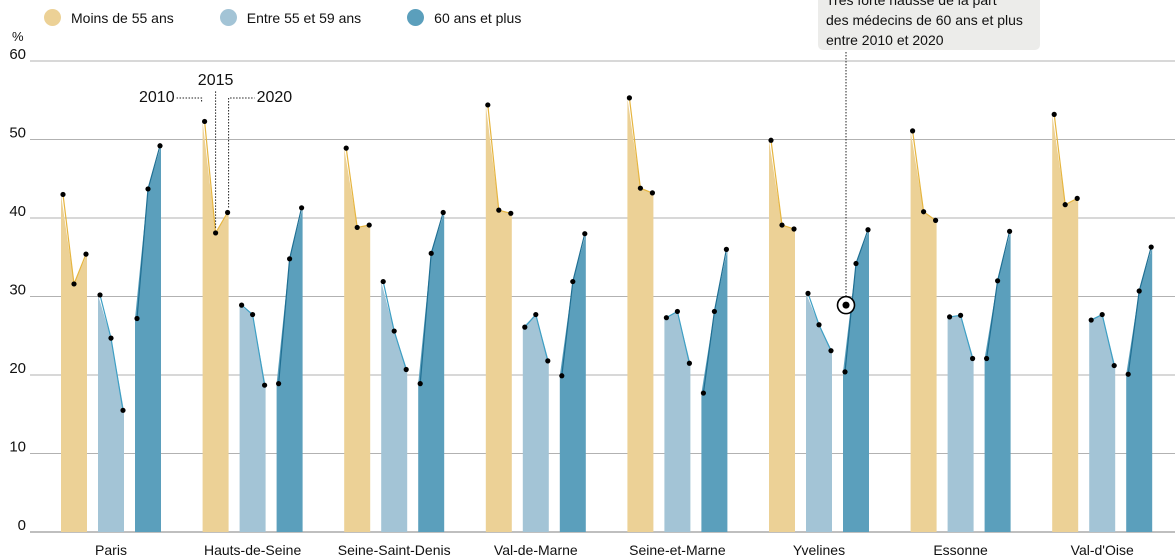  What do you see at coordinates (640, 188) in the screenshot?
I see `point-seine-et-marne-moins-de-55-2015` at bounding box center [640, 188].